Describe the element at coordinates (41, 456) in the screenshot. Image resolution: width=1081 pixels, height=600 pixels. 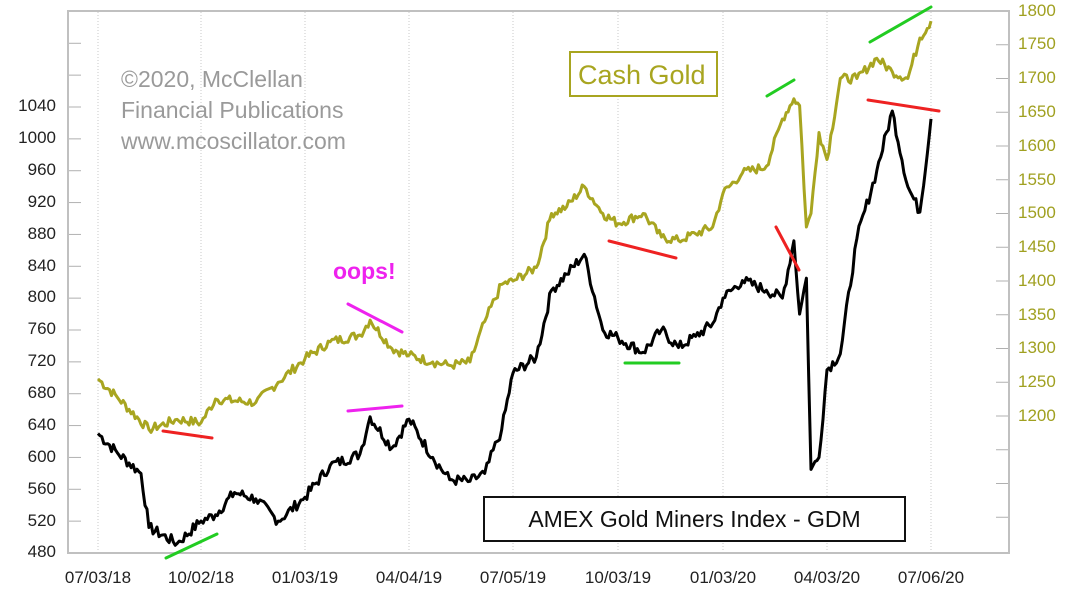
I see `left-tick-label: 600` at that location.